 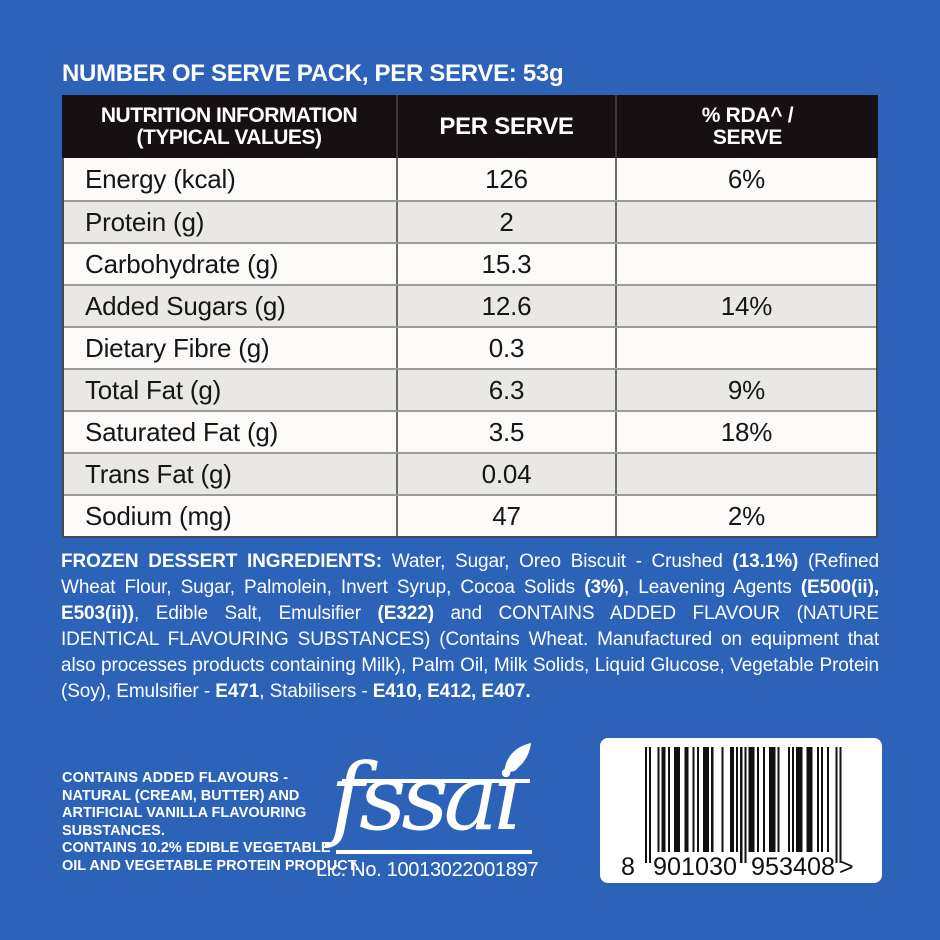 I want to click on note-line: SUBSTANCES., so click(x=113, y=830).